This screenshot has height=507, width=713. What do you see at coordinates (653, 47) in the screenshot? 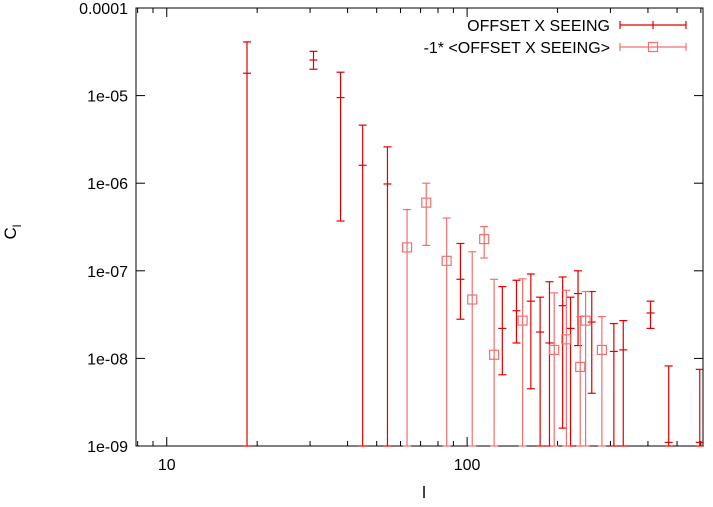
I see `legend-marker-square` at bounding box center [653, 47].